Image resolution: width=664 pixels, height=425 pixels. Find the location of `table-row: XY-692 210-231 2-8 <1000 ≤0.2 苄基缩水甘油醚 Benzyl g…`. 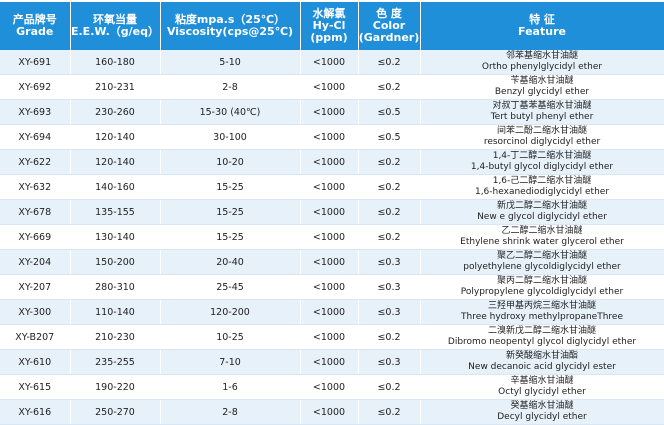

table-row: XY-692 210-231 2-8 <1000 ≤0.2 苄基缩水甘油醚 Benzyl g… is located at coordinates (332, 87).